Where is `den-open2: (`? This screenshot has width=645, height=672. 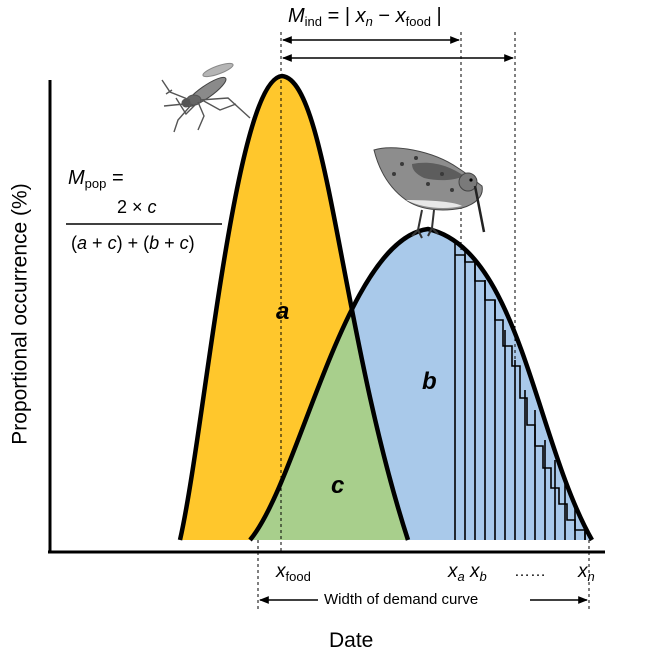
den-open2: ( is located at coordinates (146, 243).